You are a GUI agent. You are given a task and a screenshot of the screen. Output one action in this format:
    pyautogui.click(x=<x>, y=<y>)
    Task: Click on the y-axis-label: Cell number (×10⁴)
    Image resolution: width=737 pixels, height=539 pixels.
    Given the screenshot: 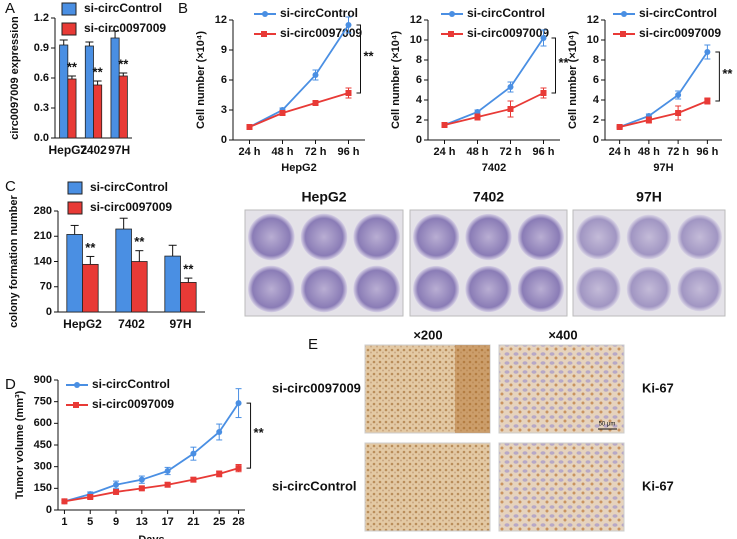 What is the action you would take?
    pyautogui.click(x=573, y=80)
    